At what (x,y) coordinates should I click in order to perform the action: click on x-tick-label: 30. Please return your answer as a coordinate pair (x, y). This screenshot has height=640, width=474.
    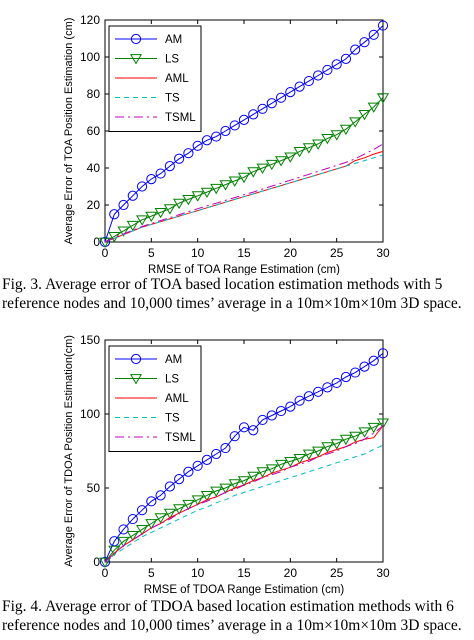
    Looking at the image, I should click on (383, 573).